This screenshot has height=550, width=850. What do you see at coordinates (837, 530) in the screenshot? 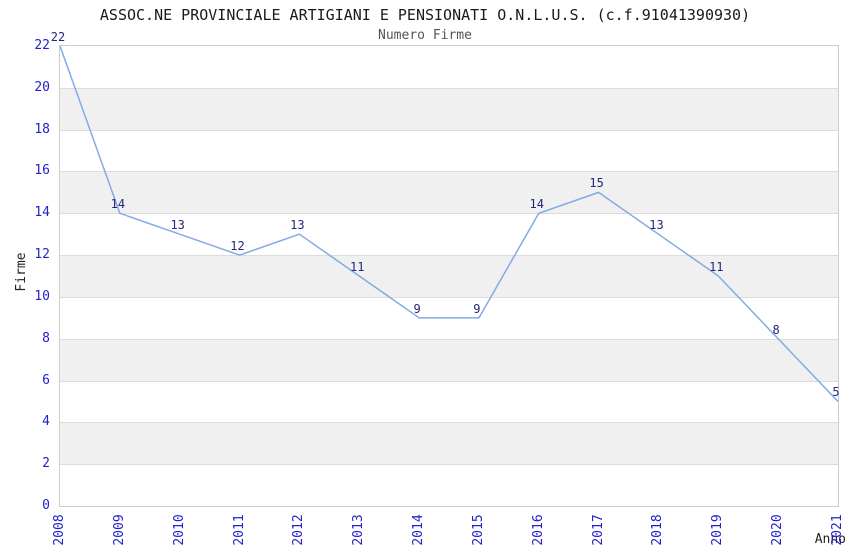
I see `x-tick-label: 2021` at bounding box center [837, 530].